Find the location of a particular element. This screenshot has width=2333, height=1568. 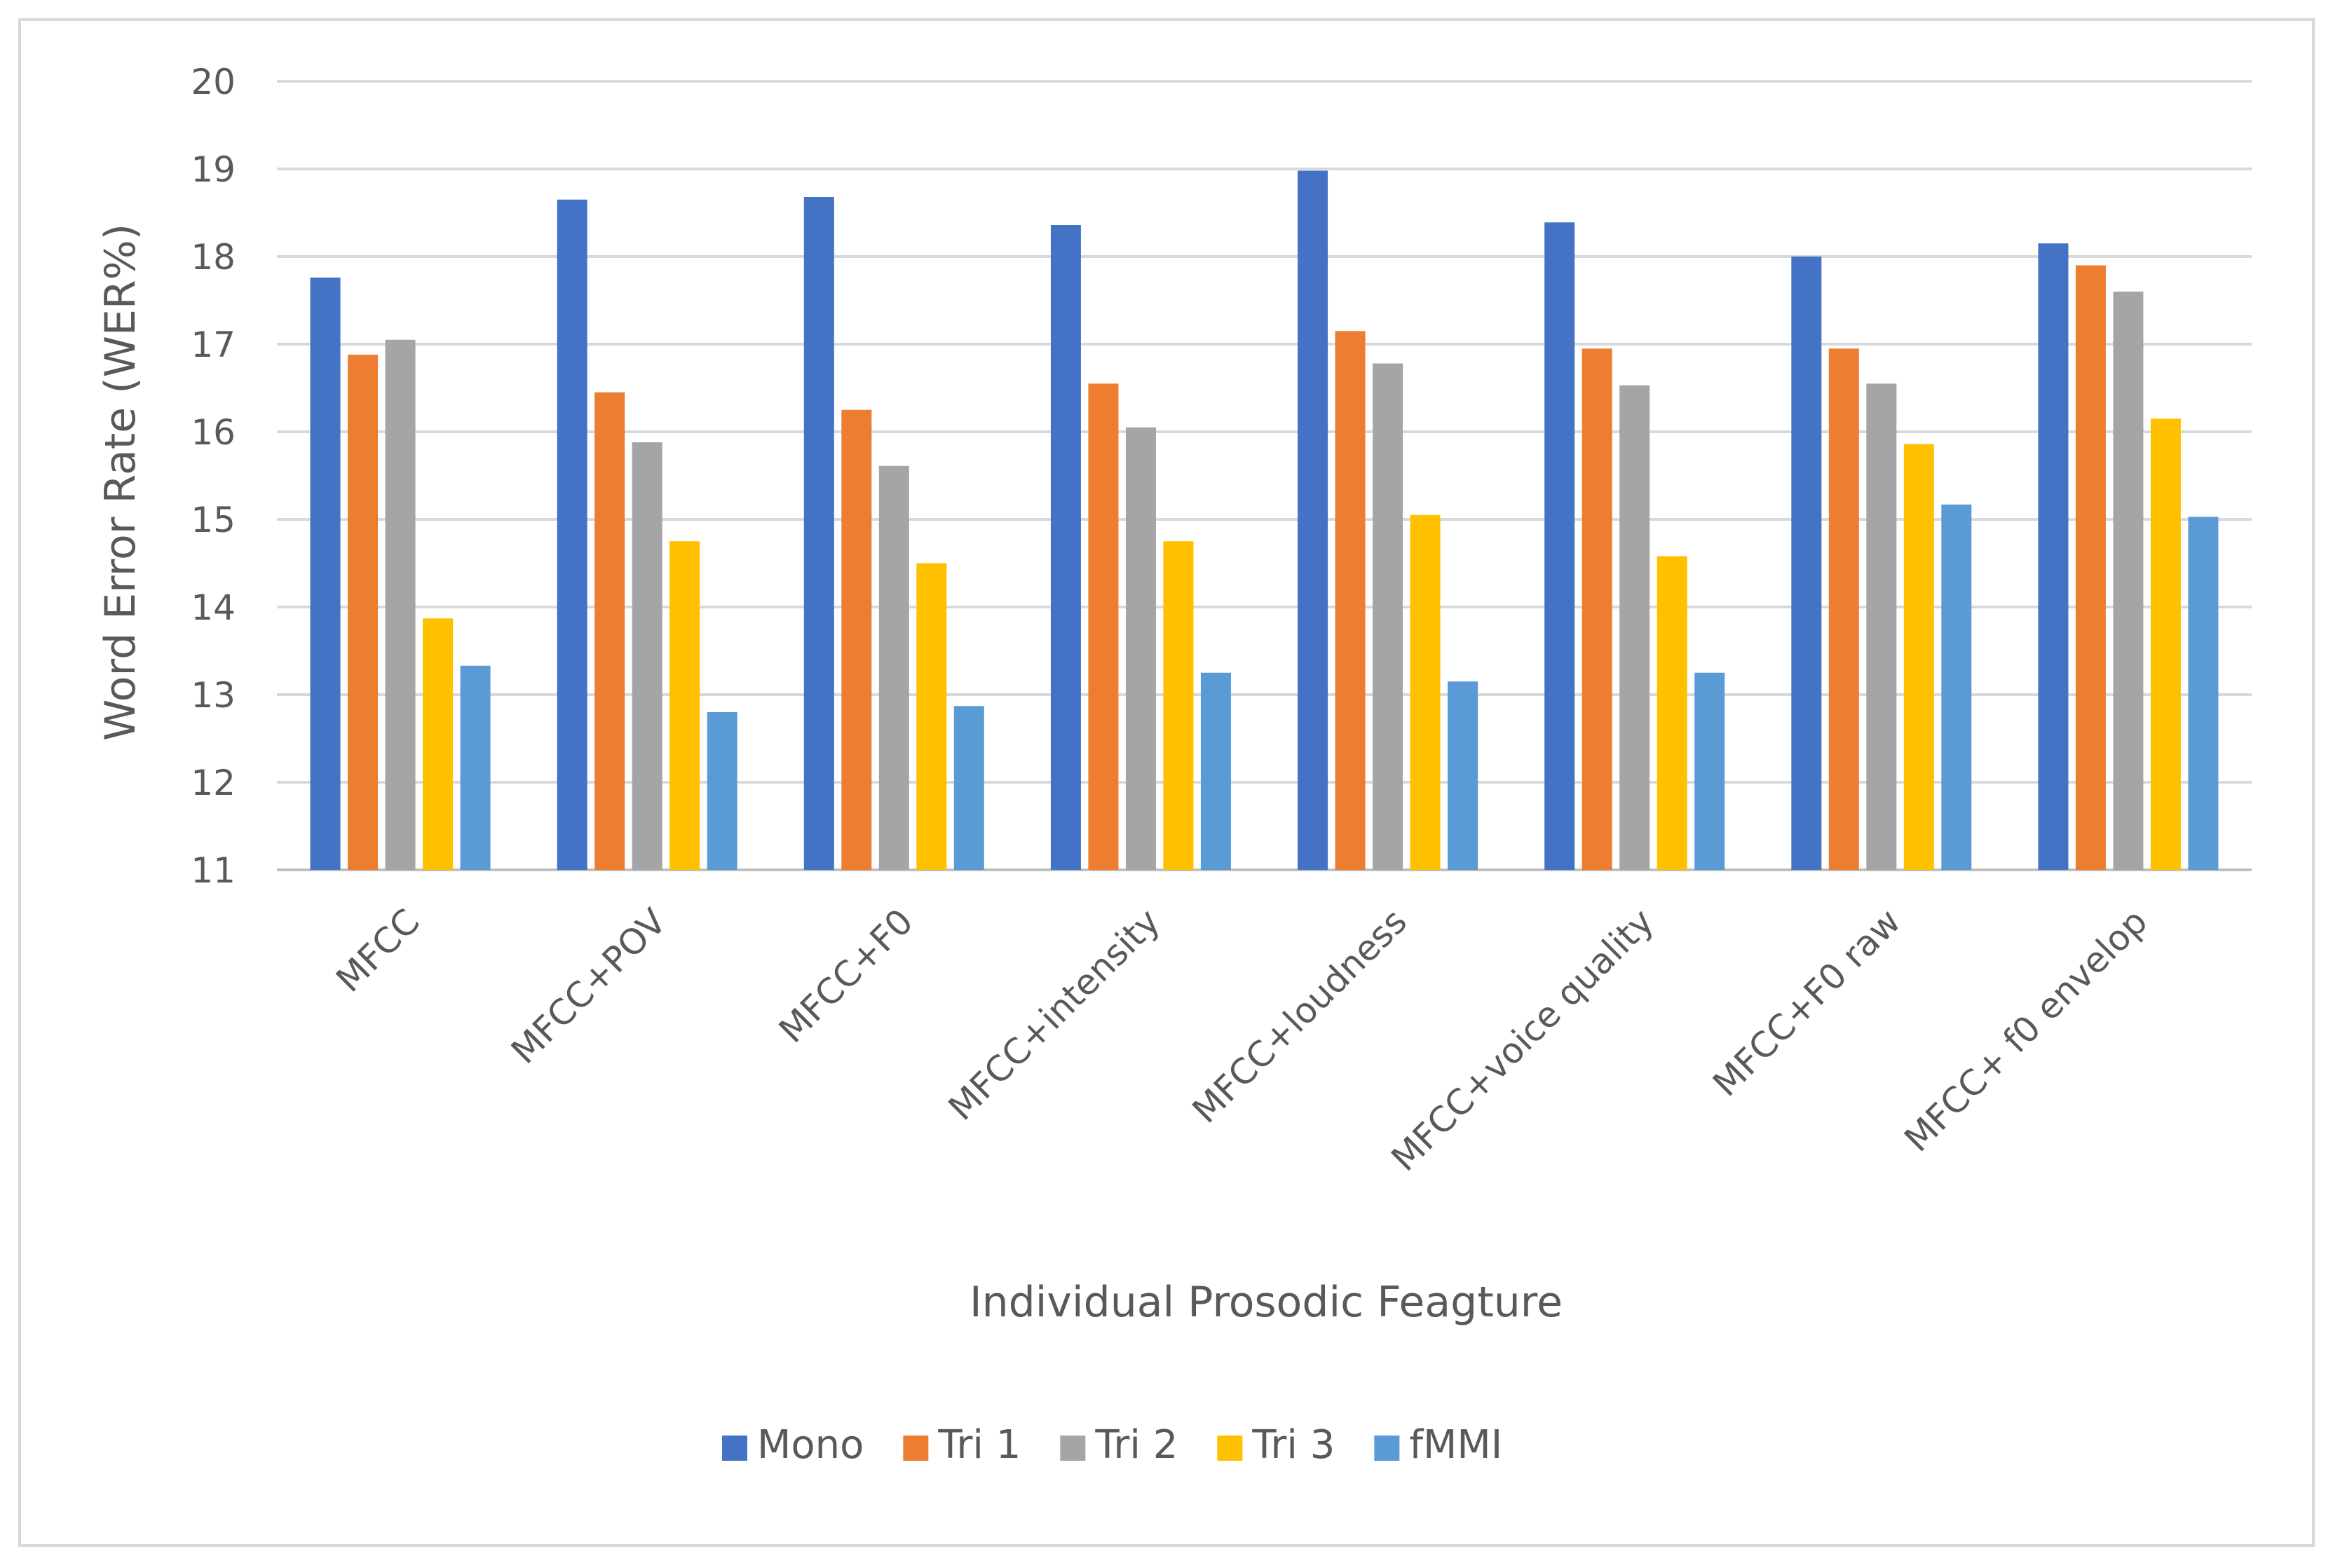

y-tick-label: 19 is located at coordinates (213, 169).